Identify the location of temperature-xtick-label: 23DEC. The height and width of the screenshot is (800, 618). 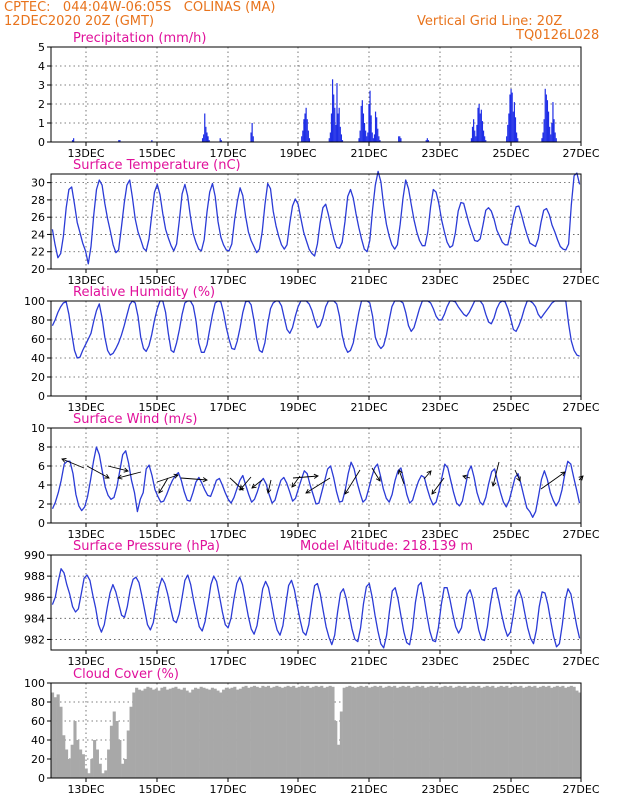
(439, 280).